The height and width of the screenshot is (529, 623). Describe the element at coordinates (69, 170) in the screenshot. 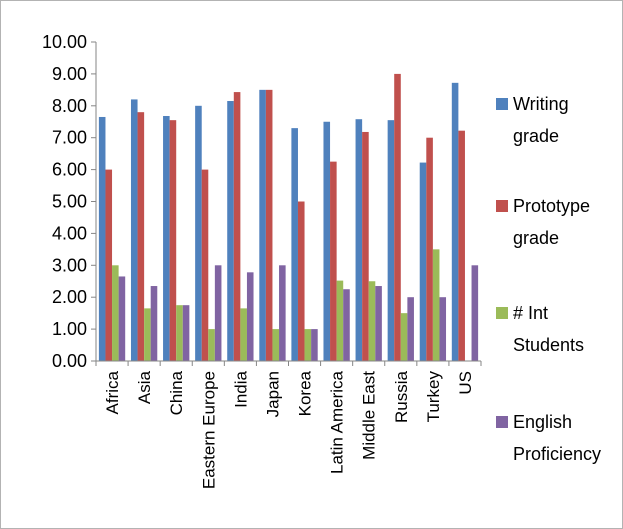

I see `y-tick-label: 6.00` at that location.